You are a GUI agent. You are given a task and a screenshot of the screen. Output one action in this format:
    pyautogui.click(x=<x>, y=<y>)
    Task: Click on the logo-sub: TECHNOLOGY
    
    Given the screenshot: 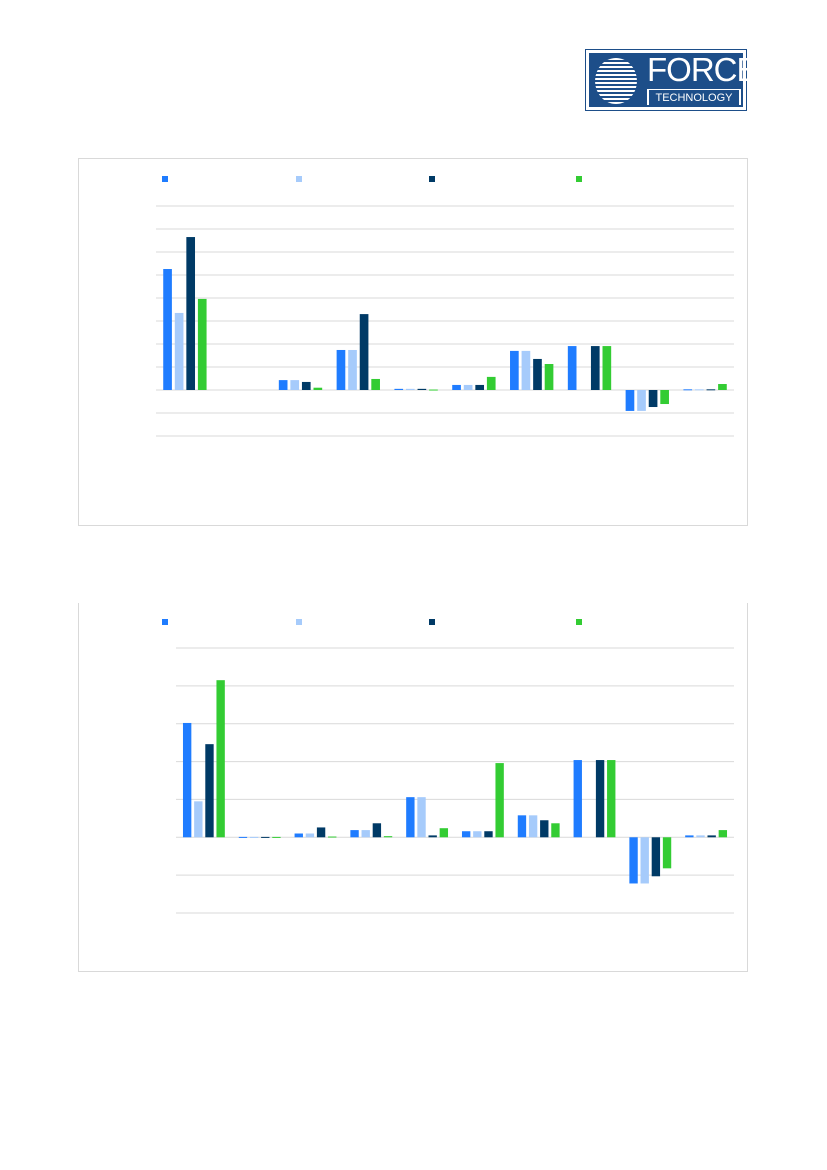 What is the action you would take?
    pyautogui.click(x=694, y=97)
    